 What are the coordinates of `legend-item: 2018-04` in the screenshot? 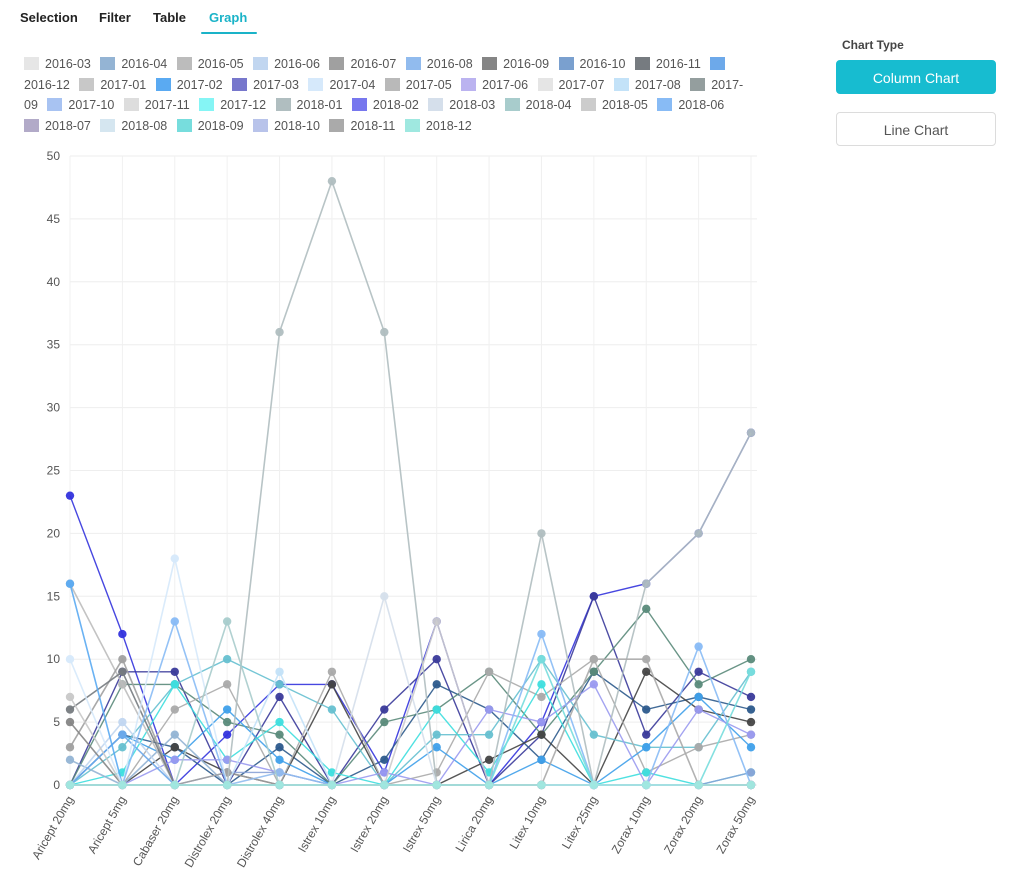 It's located at (538, 105).